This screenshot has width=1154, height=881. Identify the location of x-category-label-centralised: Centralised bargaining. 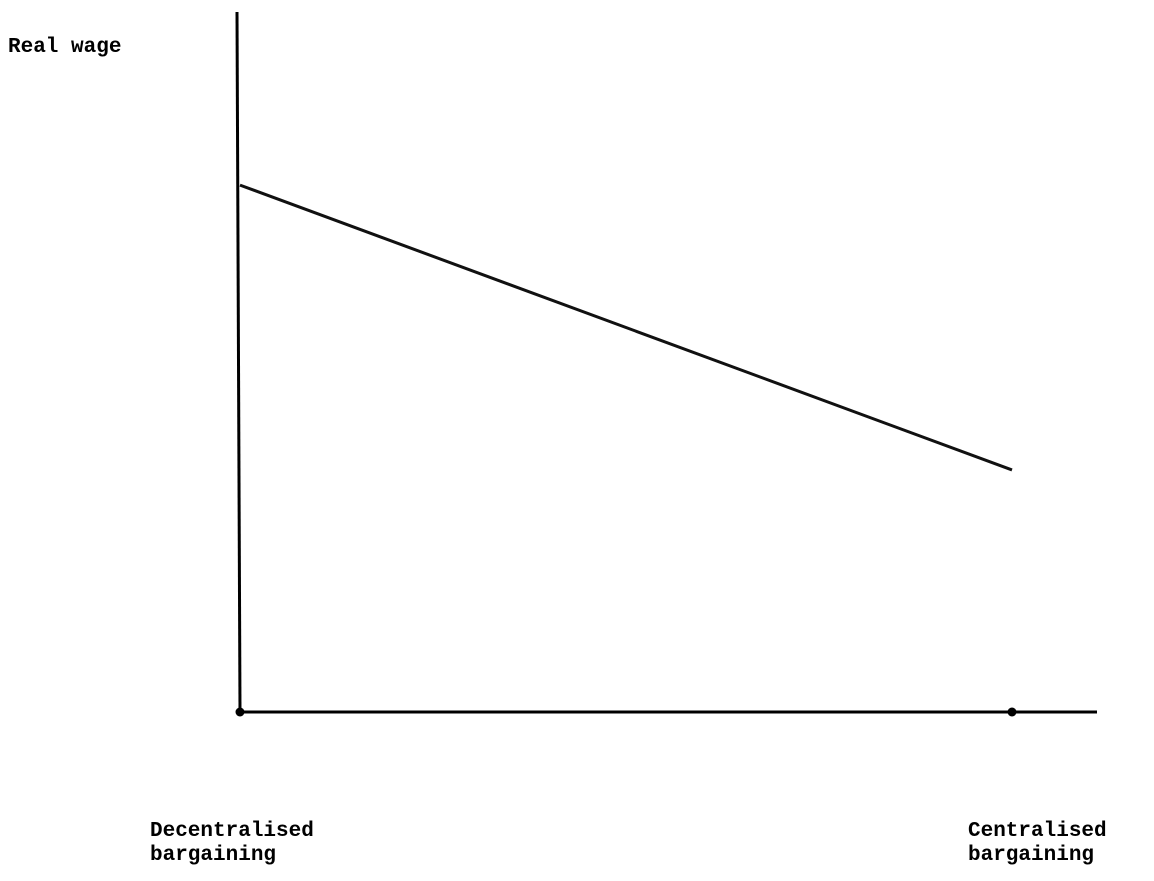
(1037, 844).